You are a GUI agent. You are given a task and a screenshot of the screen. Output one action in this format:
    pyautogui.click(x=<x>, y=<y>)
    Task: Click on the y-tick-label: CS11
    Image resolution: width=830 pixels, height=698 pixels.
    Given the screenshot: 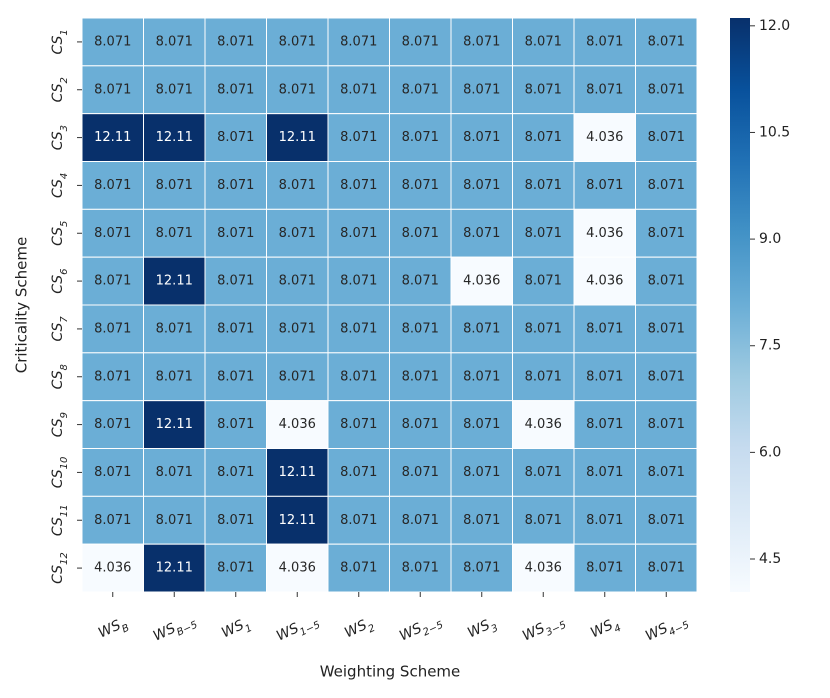 What is the action you would take?
    pyautogui.click(x=60, y=520)
    